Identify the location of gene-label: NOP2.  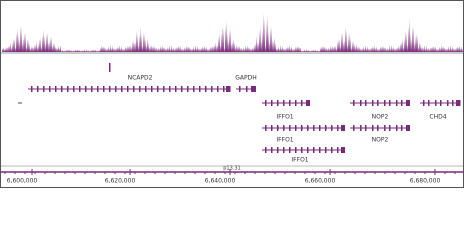
(380, 140).